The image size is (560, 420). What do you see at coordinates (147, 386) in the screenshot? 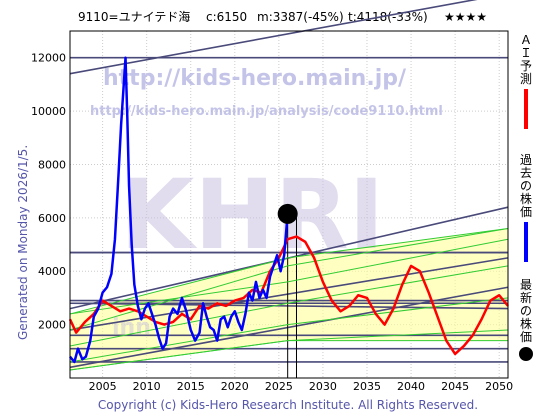
I see `x-tick-2010: 2010` at bounding box center [147, 386].